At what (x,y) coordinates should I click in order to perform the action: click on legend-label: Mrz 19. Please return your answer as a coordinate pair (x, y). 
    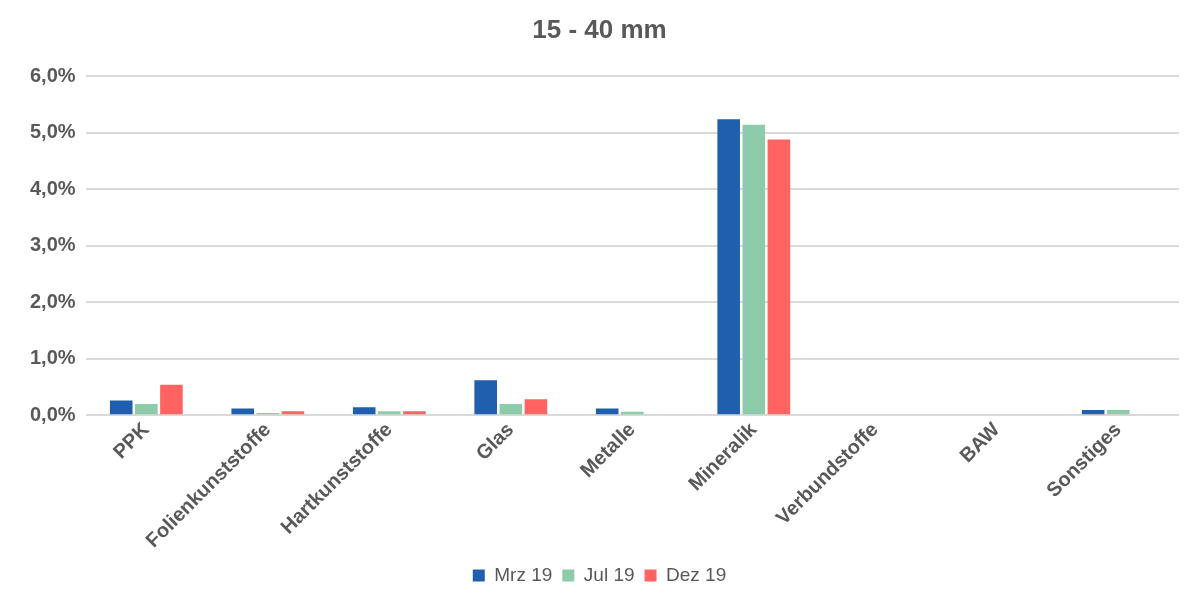
    Looking at the image, I should click on (523, 574).